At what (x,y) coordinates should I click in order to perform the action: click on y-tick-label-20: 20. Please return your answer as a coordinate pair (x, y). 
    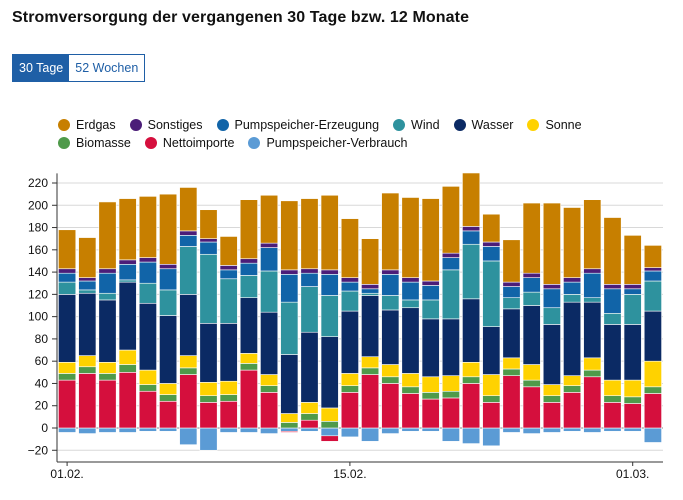
    Looking at the image, I should click on (42, 406).